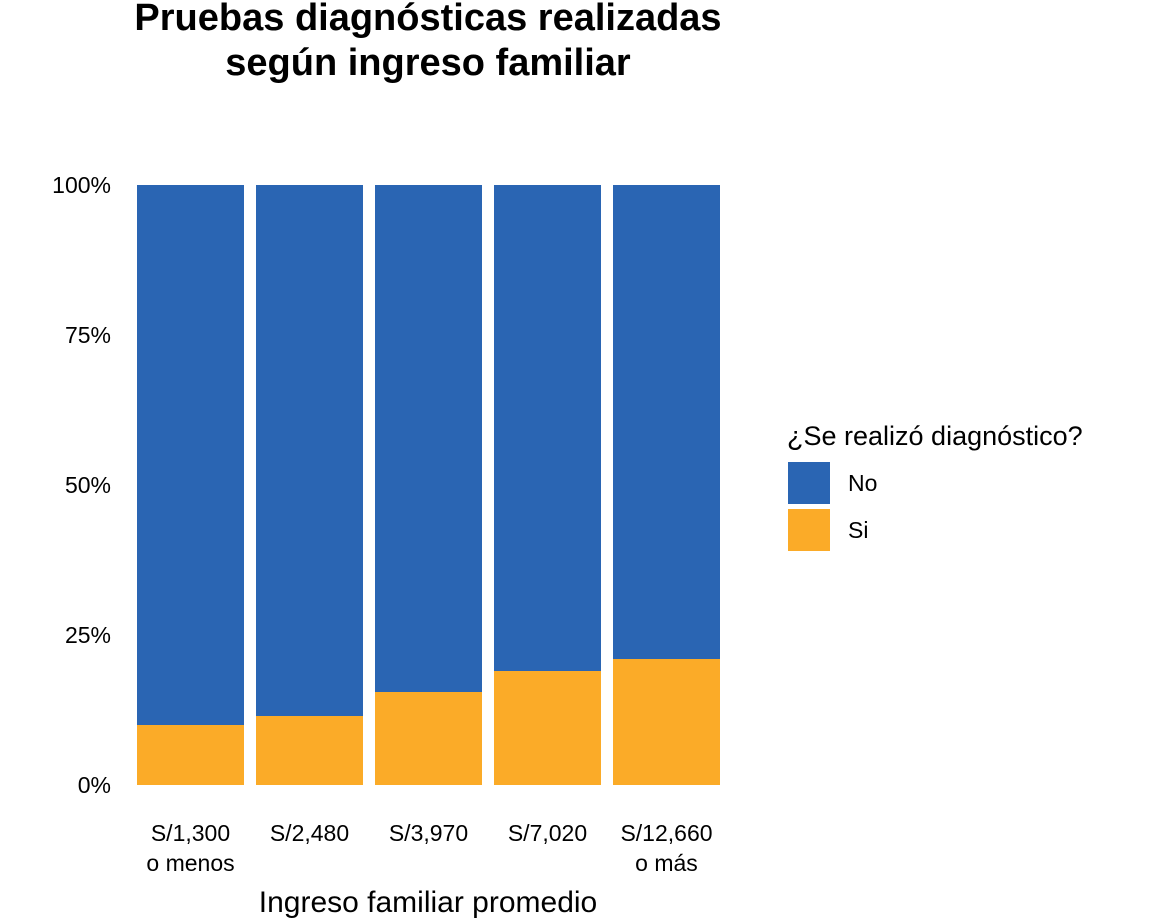 The width and height of the screenshot is (1152, 921). What do you see at coordinates (309, 833) in the screenshot?
I see `x-tick-label: S/2,480` at bounding box center [309, 833].